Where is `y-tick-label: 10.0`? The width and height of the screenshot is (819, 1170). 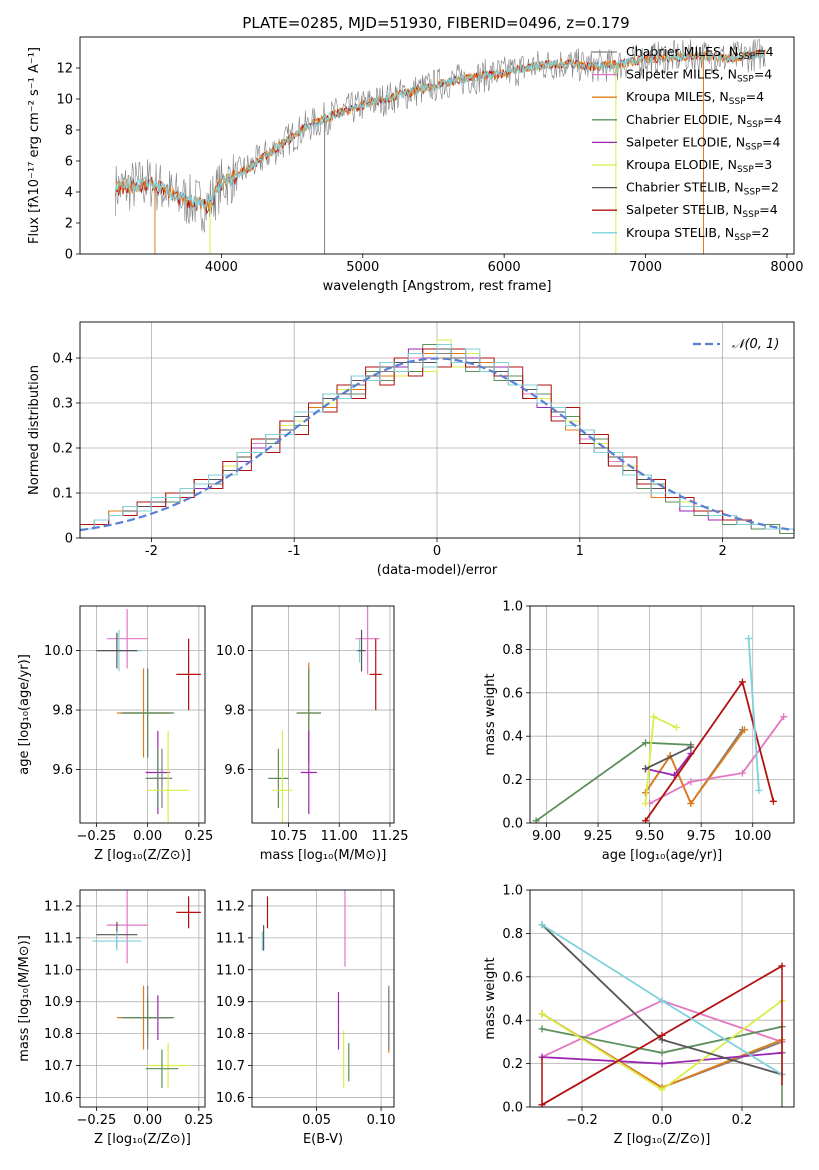
y-tick-label: 10.0 is located at coordinates (58, 651).